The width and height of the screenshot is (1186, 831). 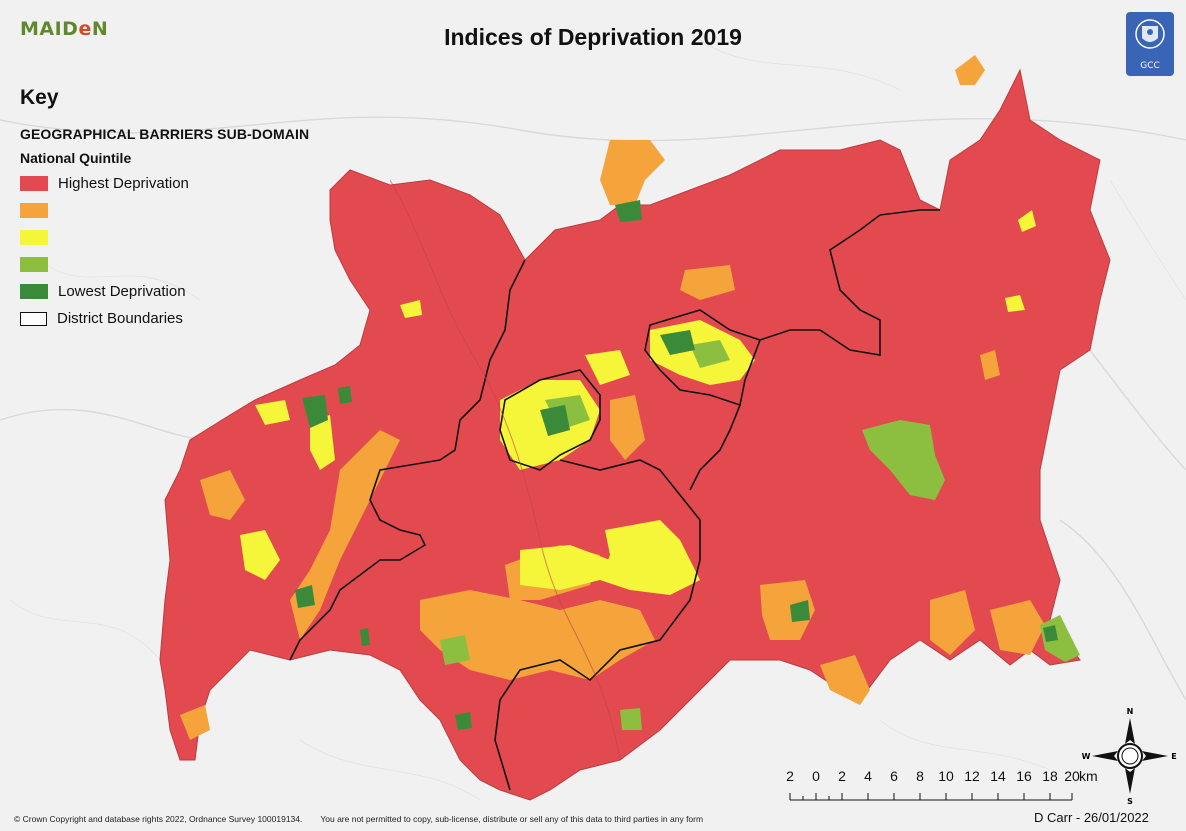 I want to click on scale-label: 12, so click(x=972, y=776).